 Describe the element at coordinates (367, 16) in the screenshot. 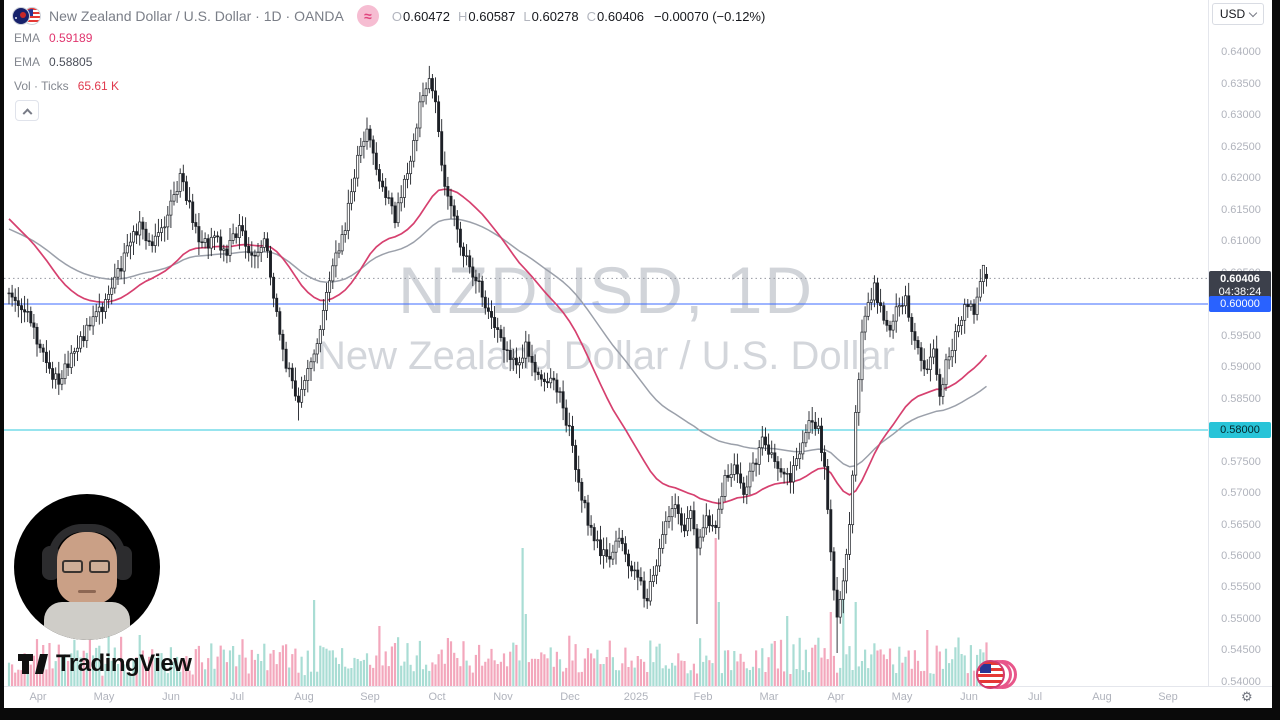

I see `approx-equal-badge-icon: ≈` at that location.